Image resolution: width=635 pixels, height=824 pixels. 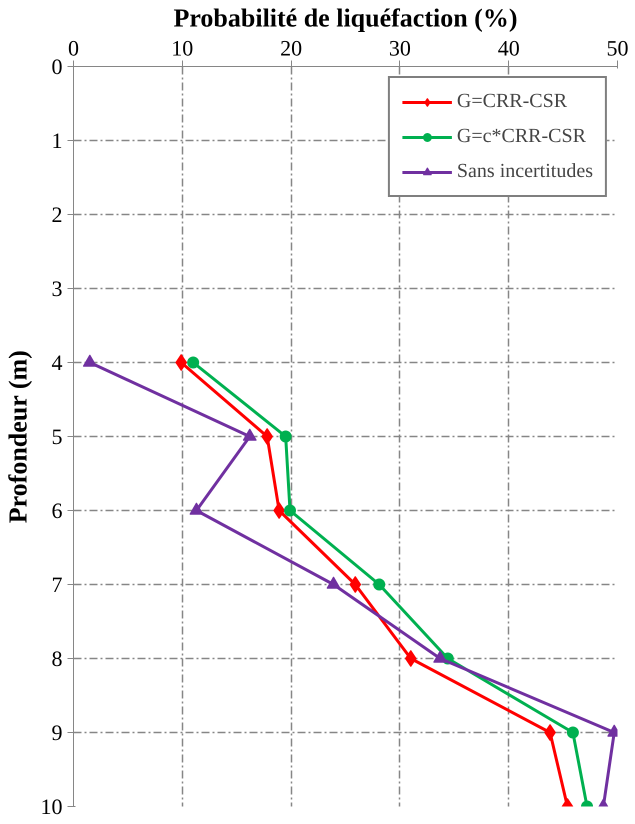 What do you see at coordinates (57, 288) in the screenshot?
I see `y-tick-label: 3` at bounding box center [57, 288].